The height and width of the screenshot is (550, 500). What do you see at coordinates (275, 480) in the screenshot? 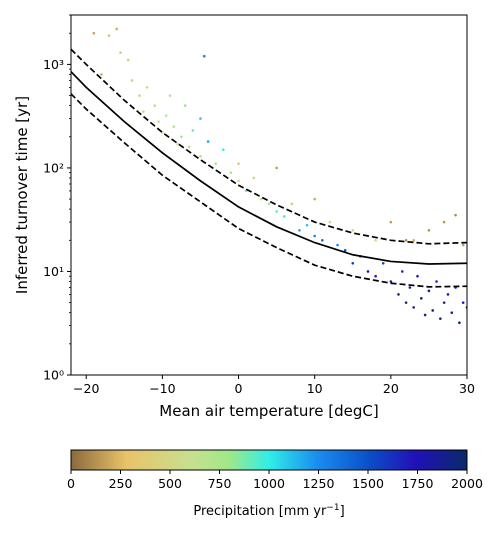
I see `colorbar-ticks: 0 250 500 750 1000 1250 1500 1750 2000` at bounding box center [275, 480].